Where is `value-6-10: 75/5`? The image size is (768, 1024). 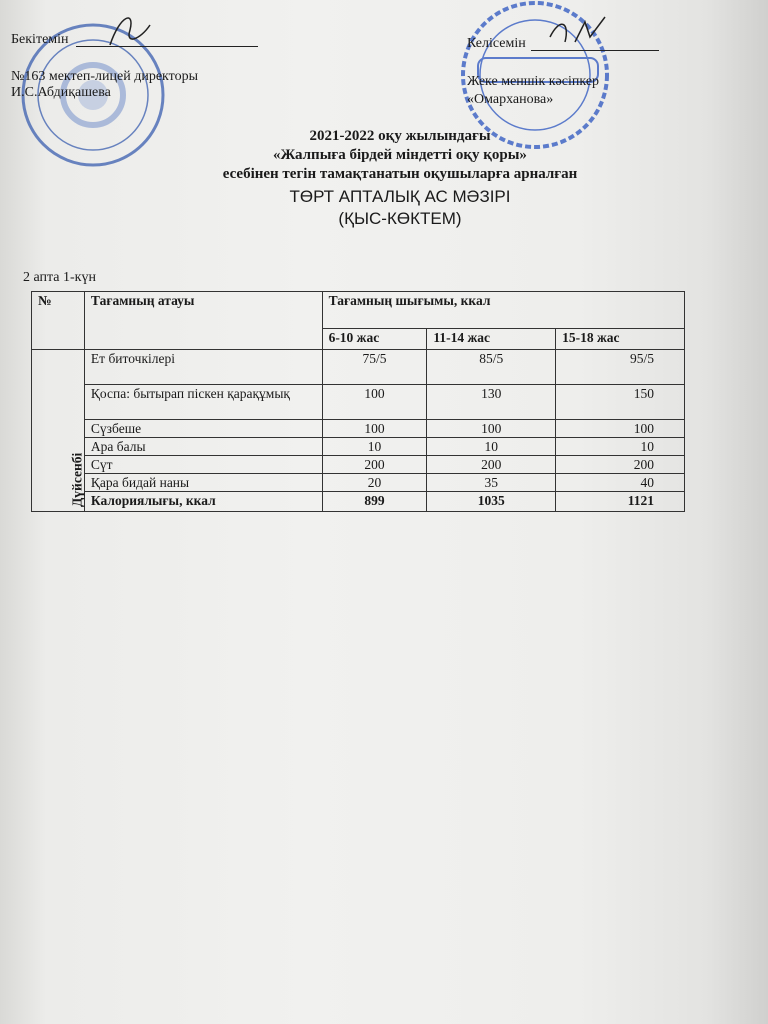
value-6-10: 75/5 is located at coordinates (374, 367).